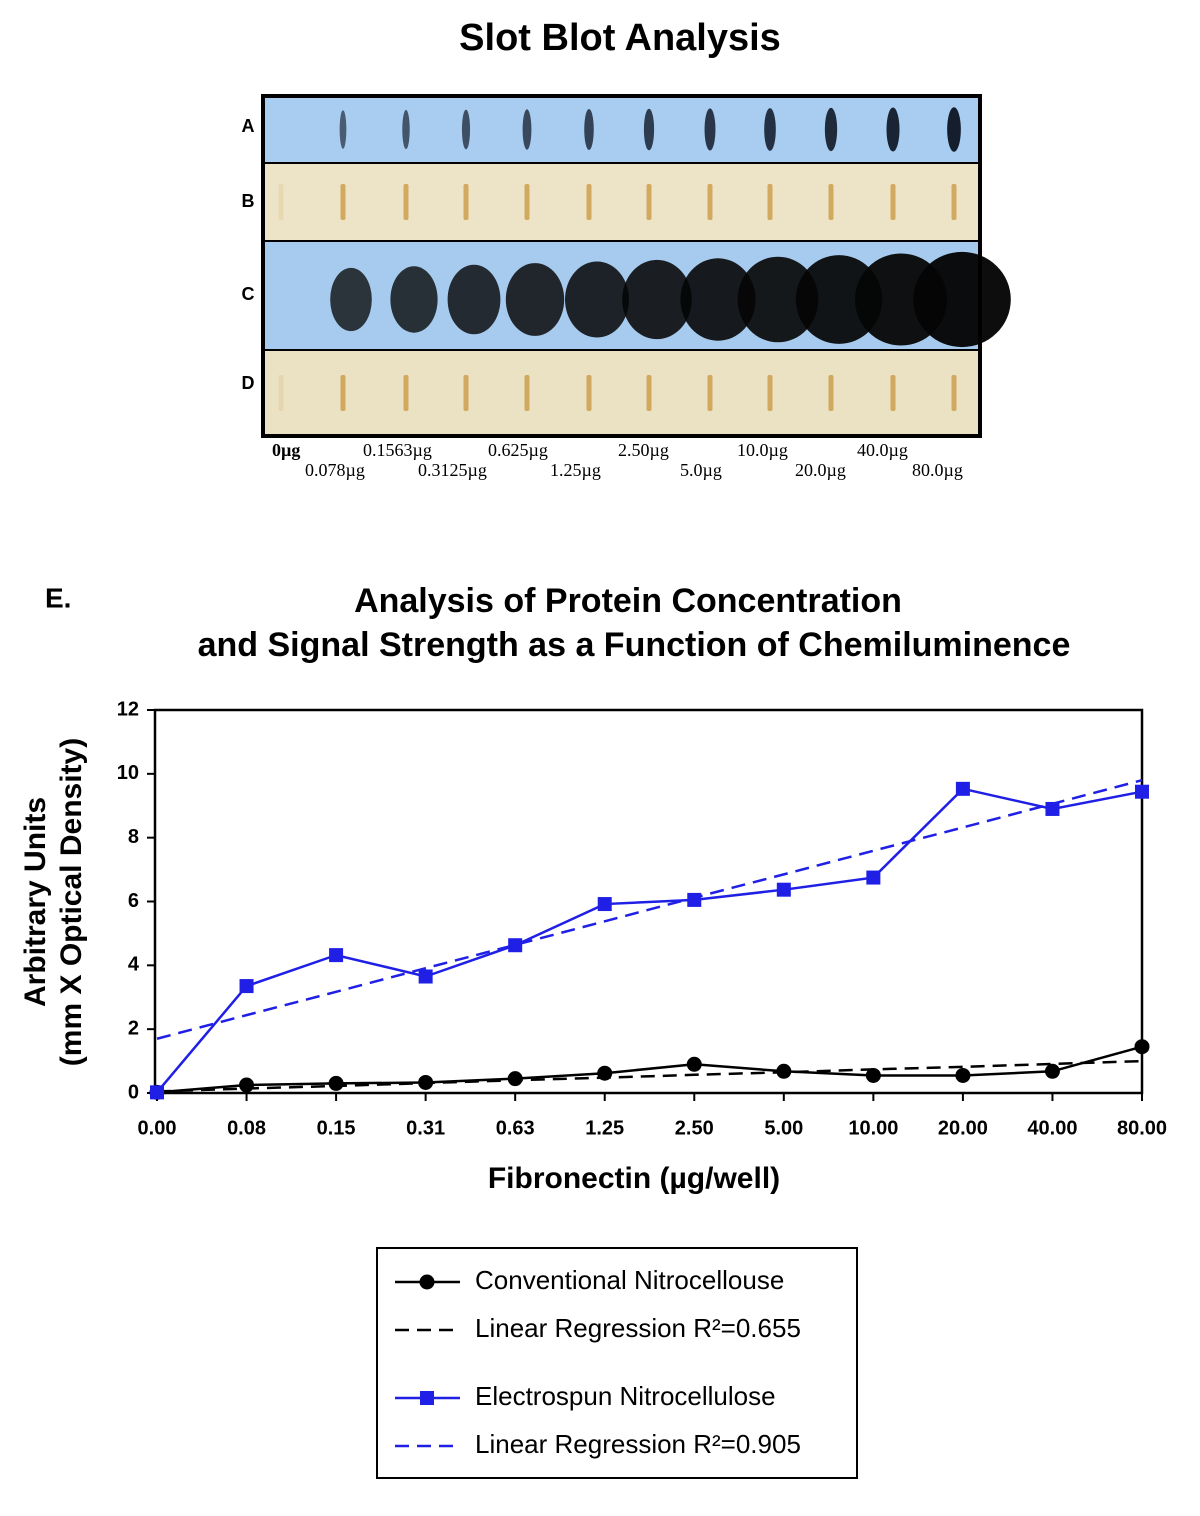  Describe the element at coordinates (248, 383) in the screenshot. I see `row-label: D` at that location.